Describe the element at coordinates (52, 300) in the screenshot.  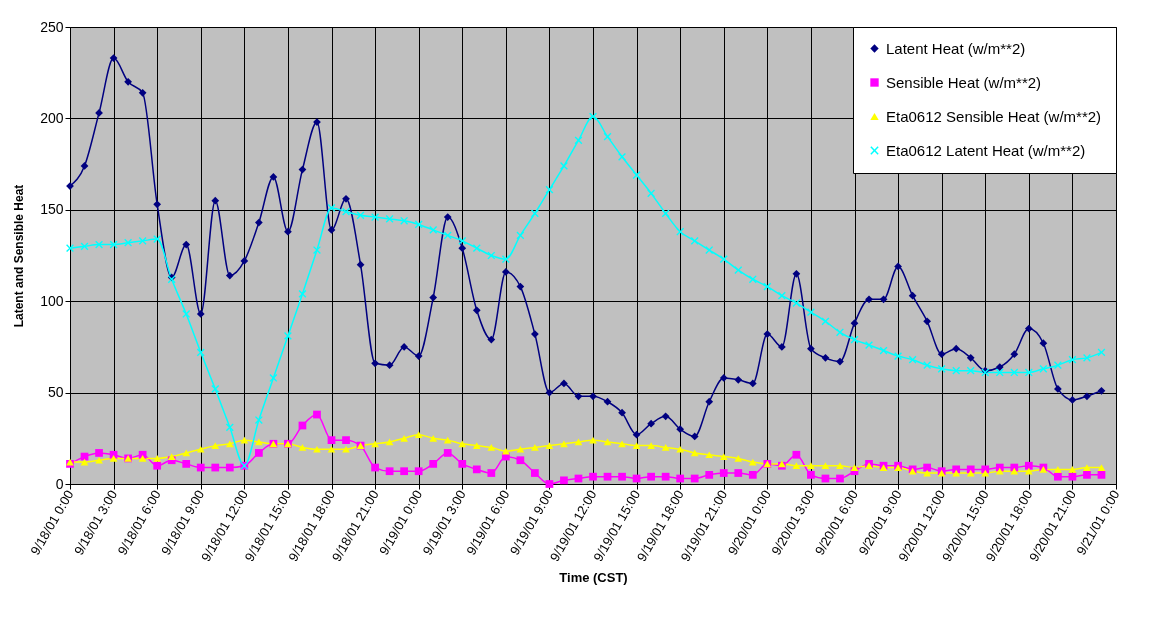
I see `y-tick-label: 100` at that location.